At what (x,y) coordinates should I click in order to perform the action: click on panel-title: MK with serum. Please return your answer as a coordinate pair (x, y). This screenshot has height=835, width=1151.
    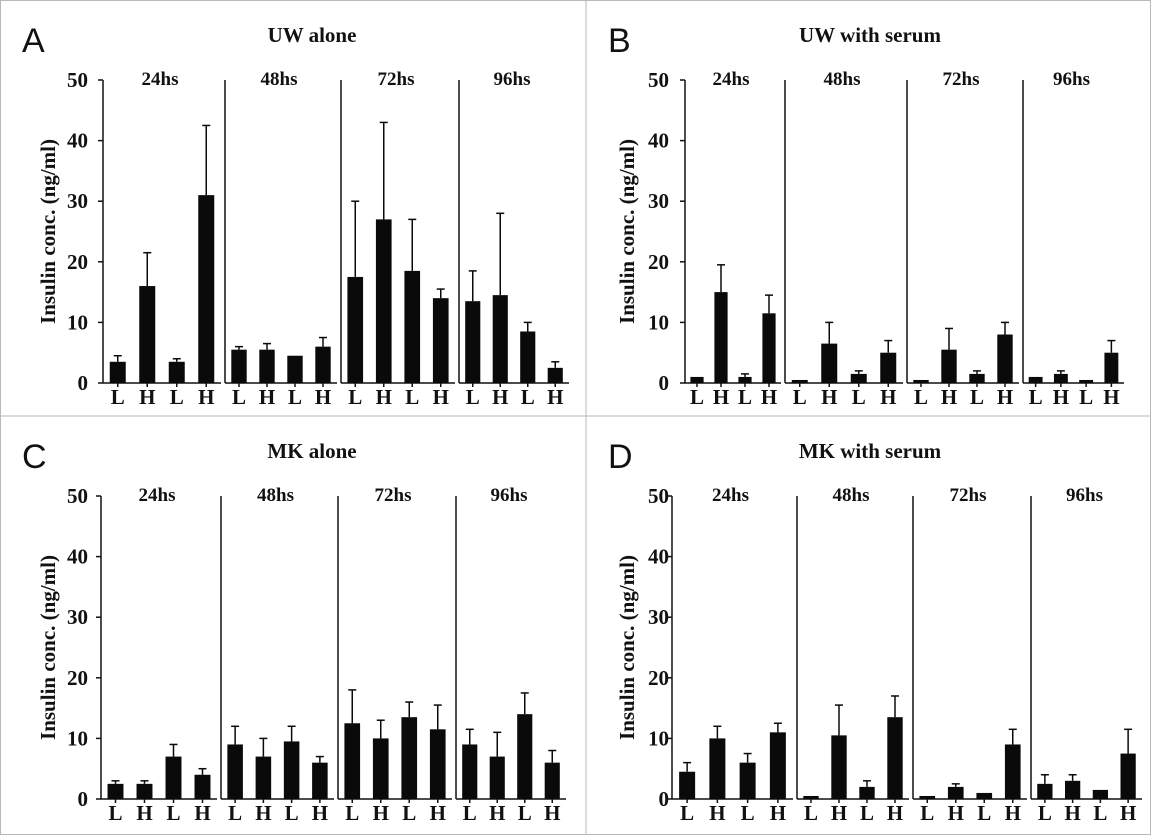
    Looking at the image, I should click on (870, 451).